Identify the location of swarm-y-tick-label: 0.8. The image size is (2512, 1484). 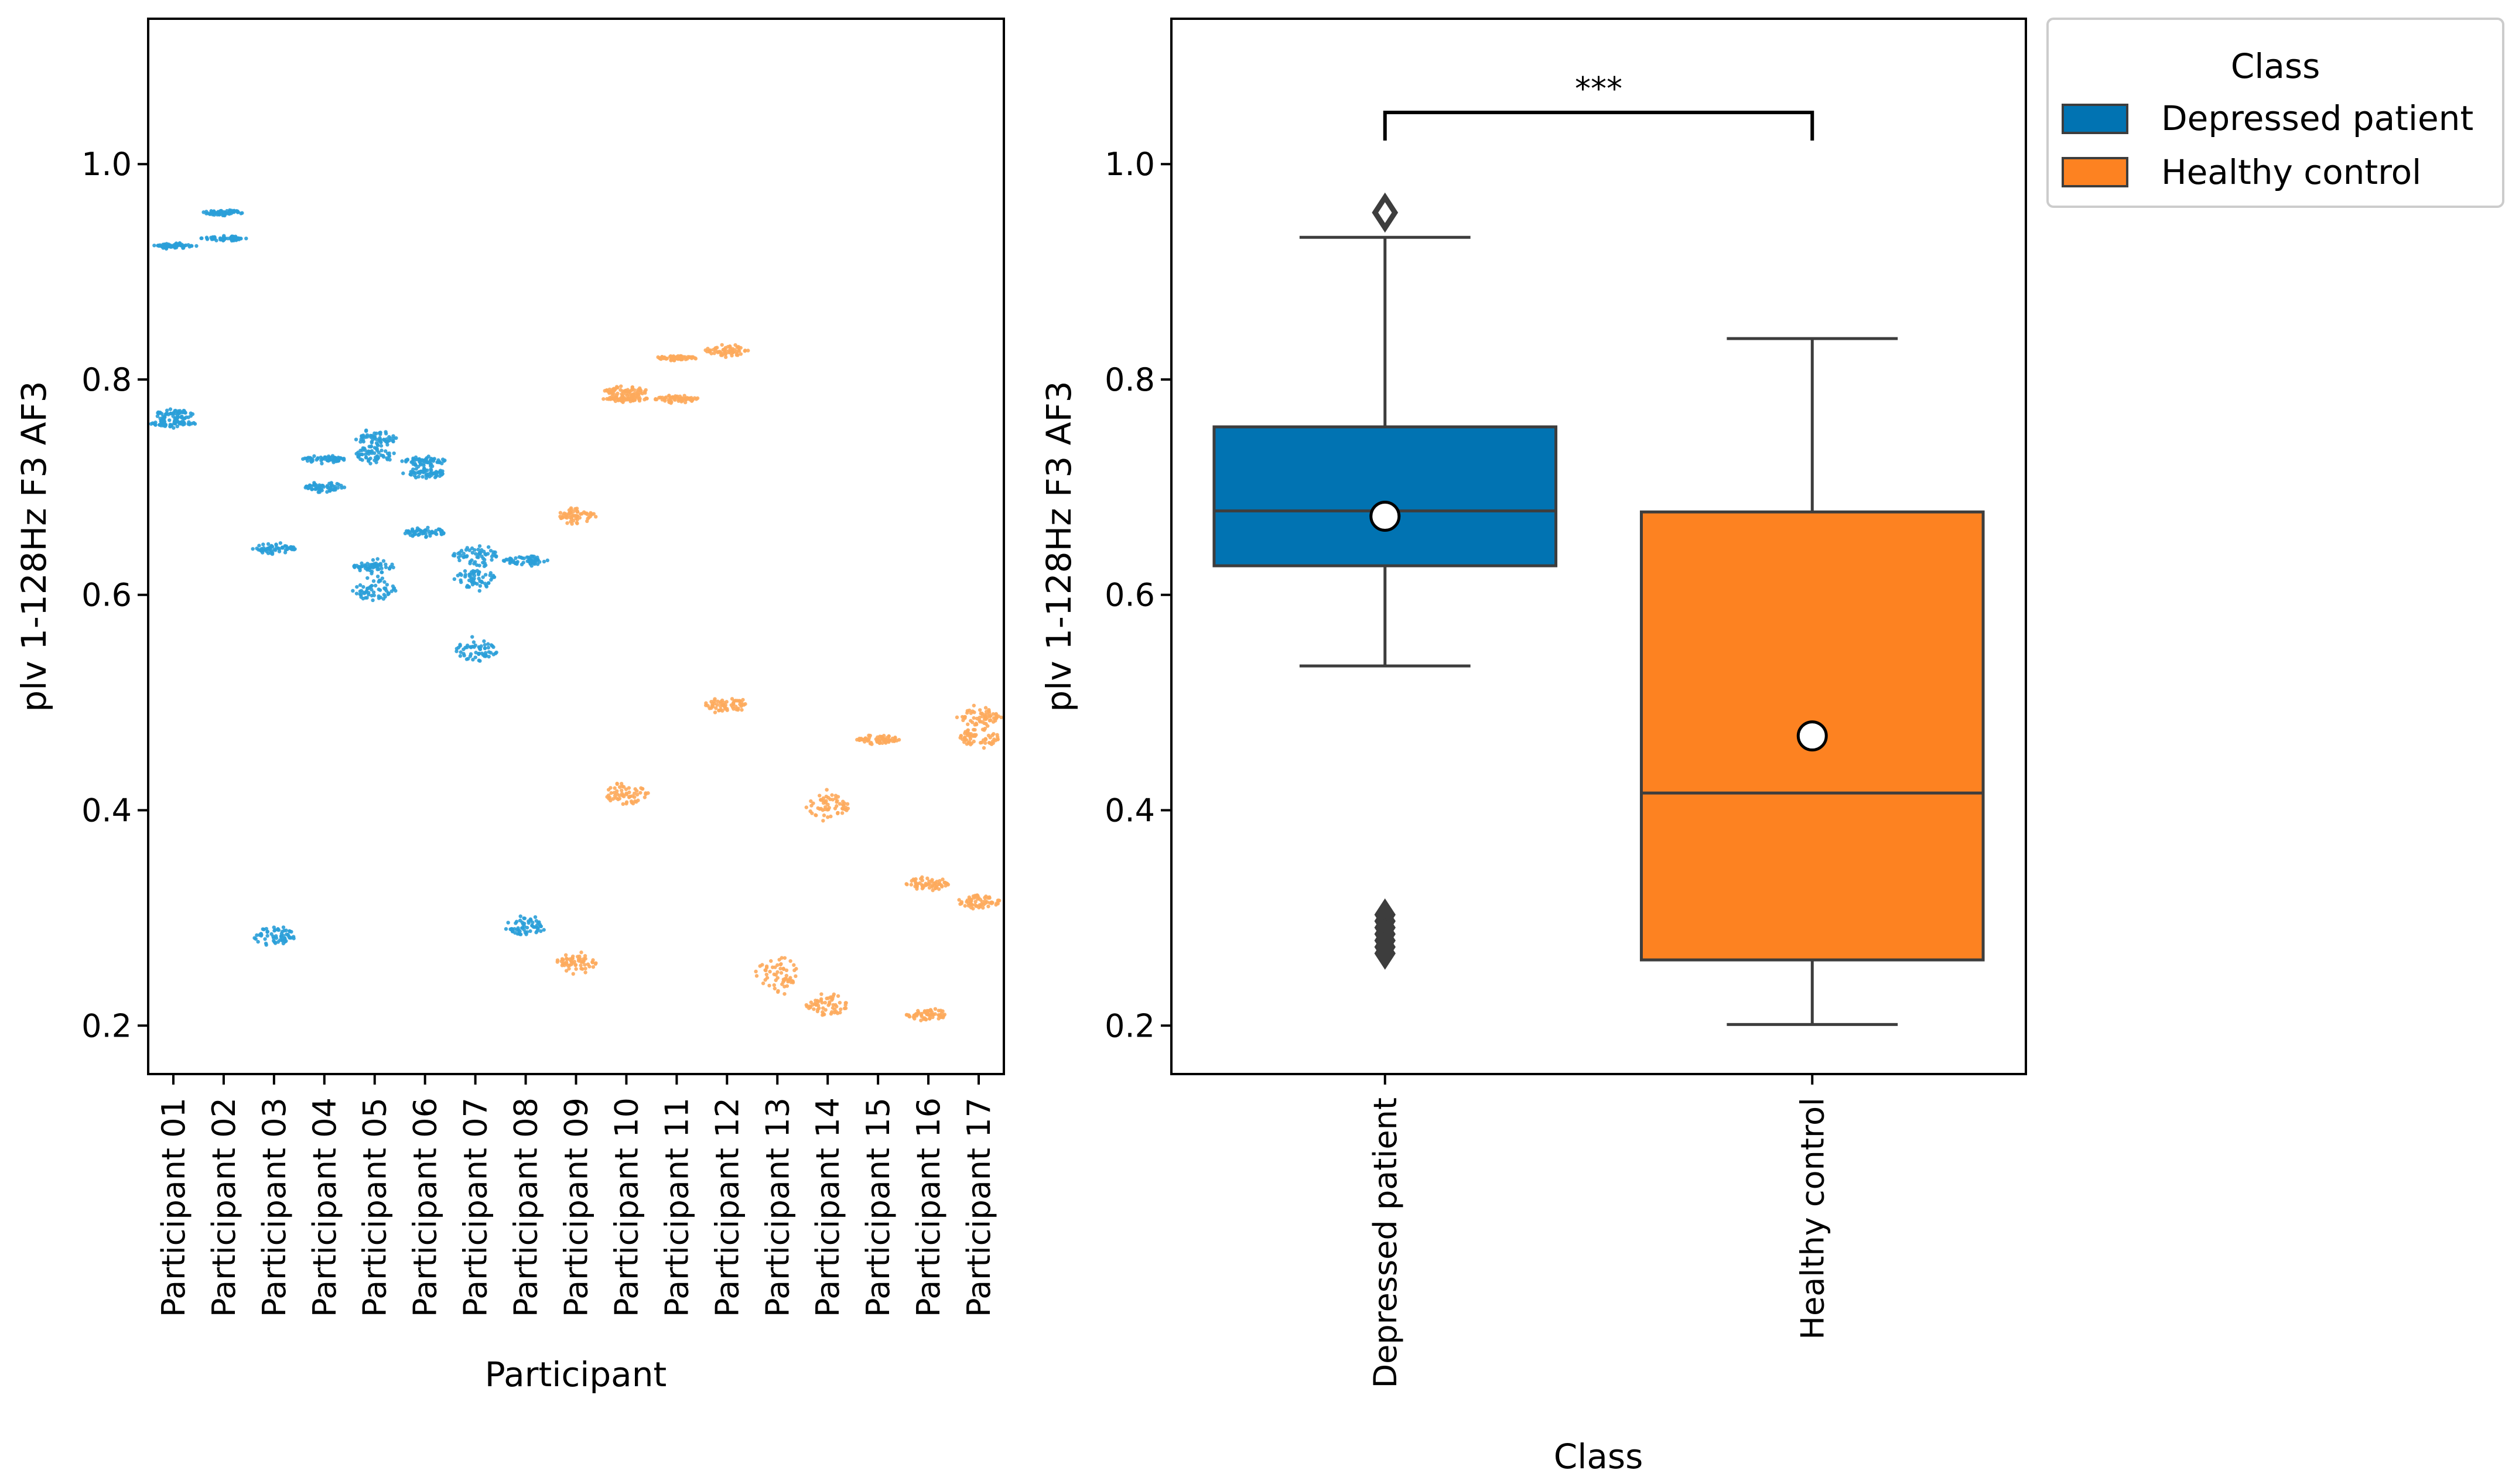
(106, 379).